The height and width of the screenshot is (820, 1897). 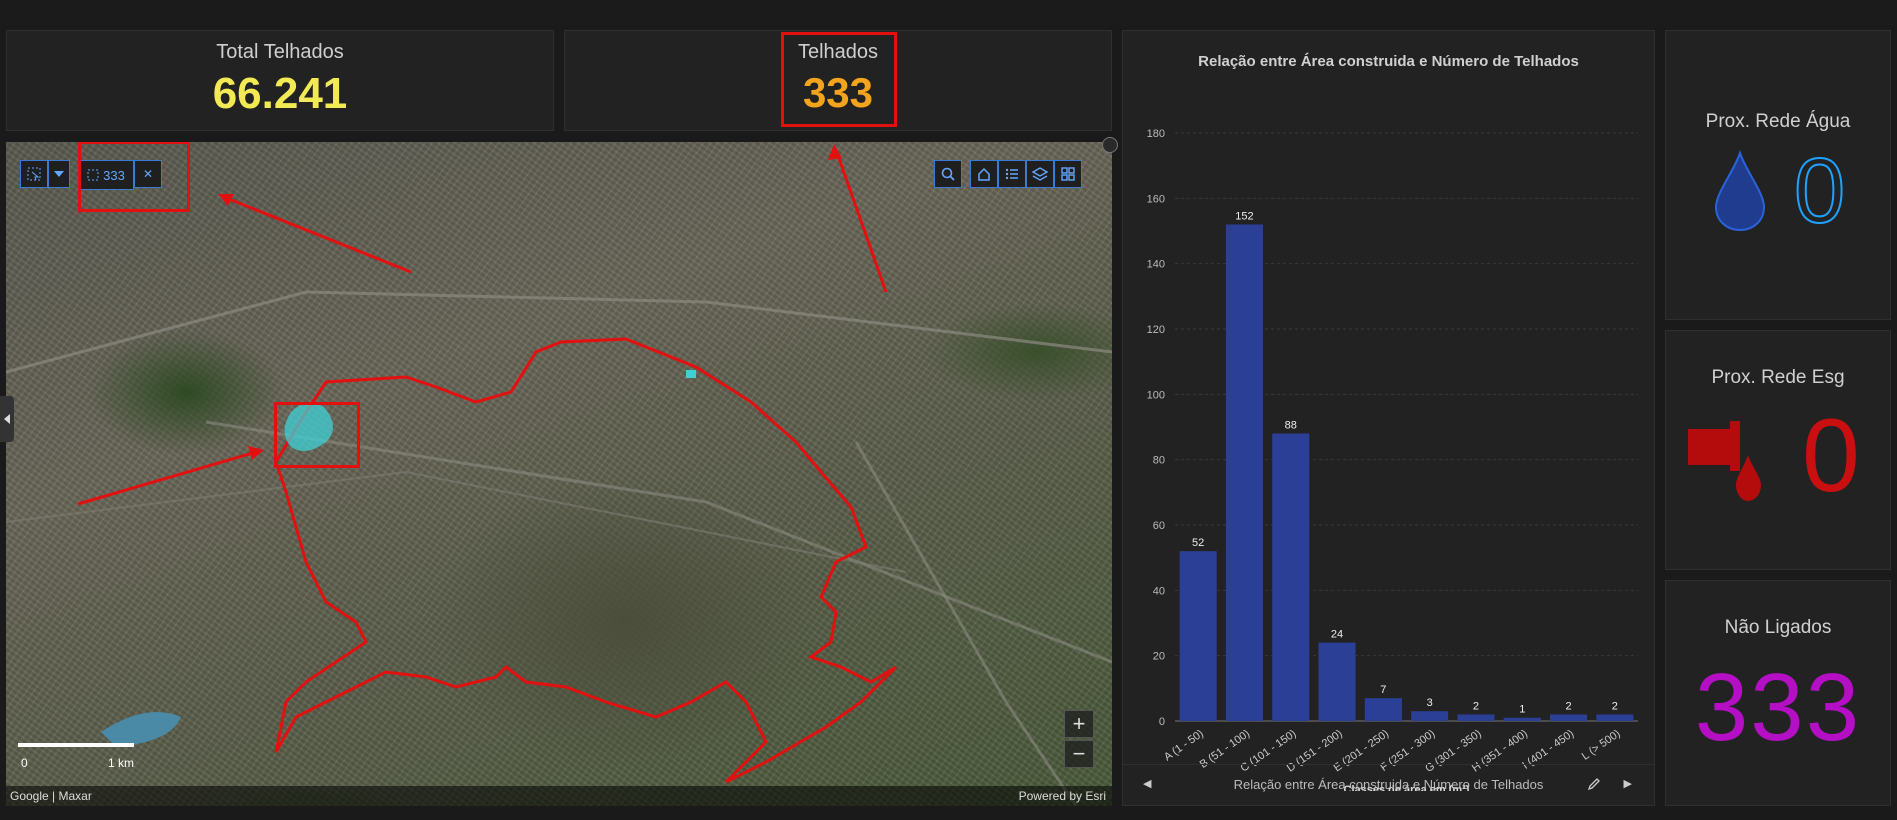 I want to click on chevron-left-icon, so click(x=7, y=419).